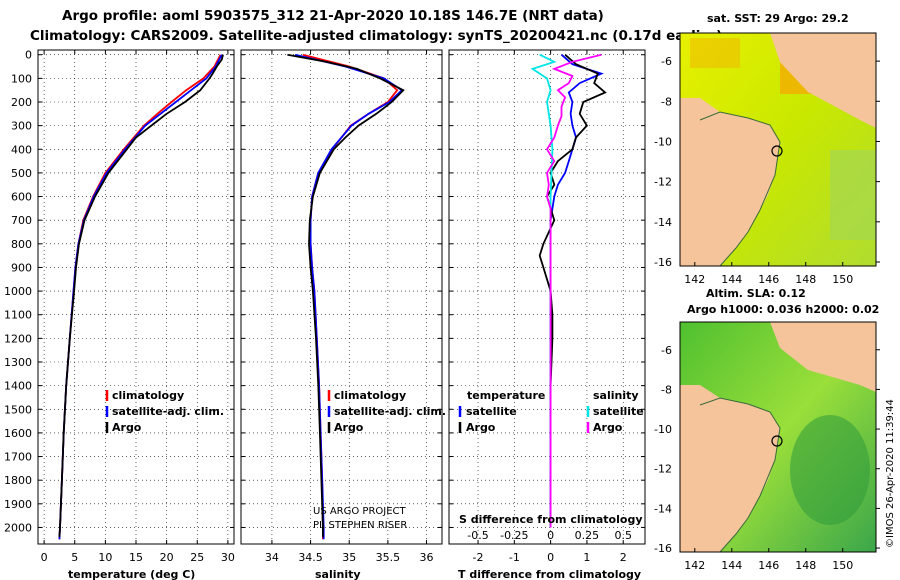 This screenshot has width=900, height=580. What do you see at coordinates (18, 409) in the screenshot?
I see `depth-tick-label: 1500` at bounding box center [18, 409].